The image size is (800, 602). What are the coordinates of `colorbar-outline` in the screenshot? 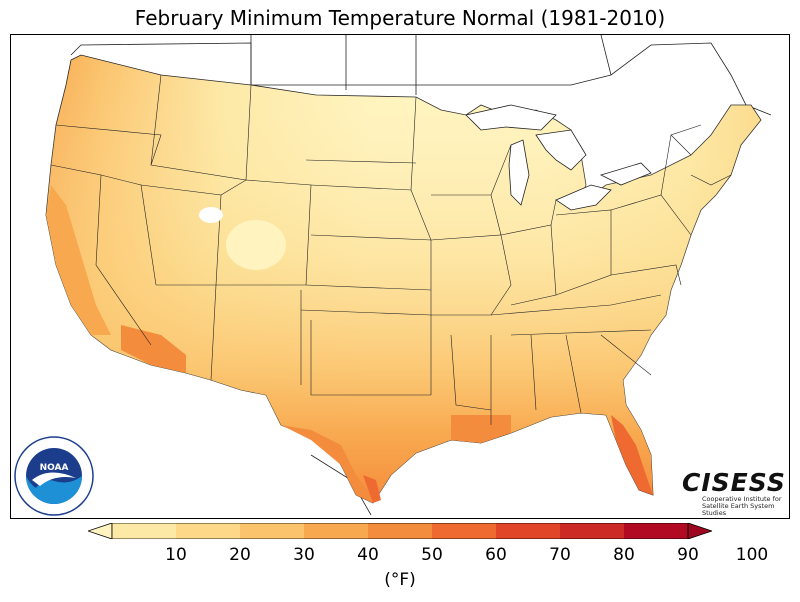 It's located at (400, 531).